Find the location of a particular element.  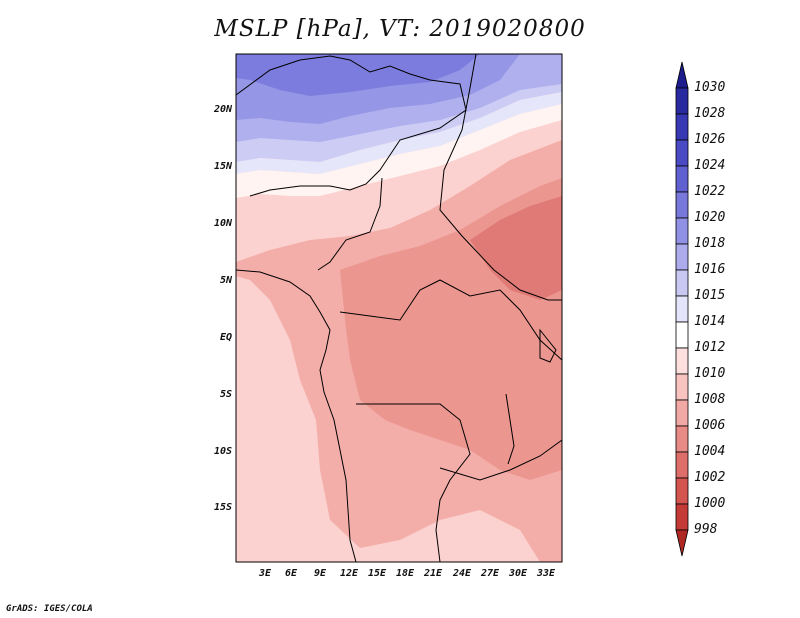

lat-label: 15N is located at coordinates (222, 166).